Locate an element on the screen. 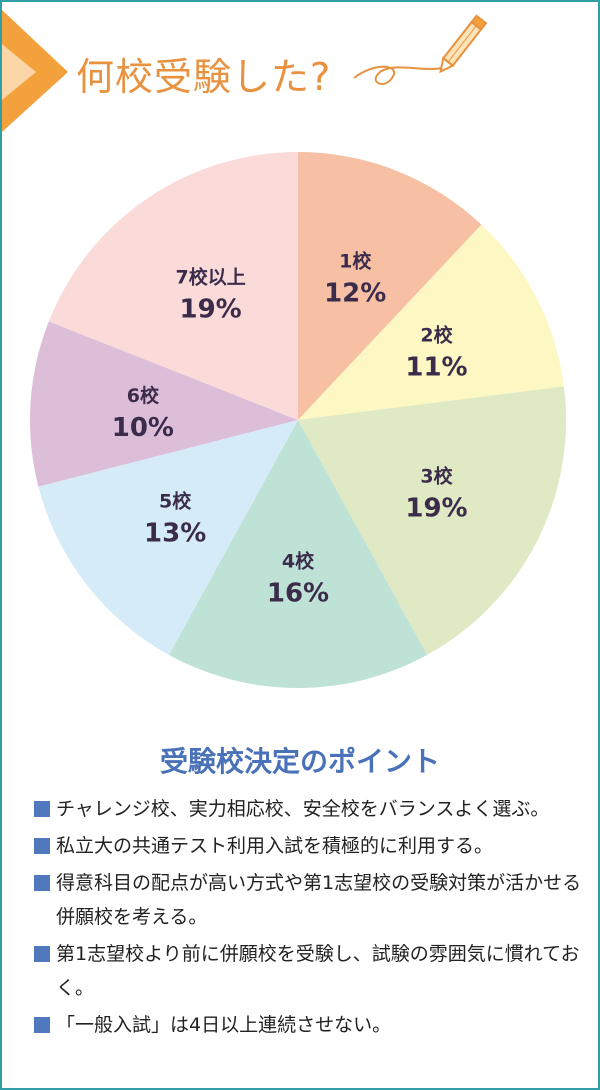  pencil-icon is located at coordinates (463, 44).